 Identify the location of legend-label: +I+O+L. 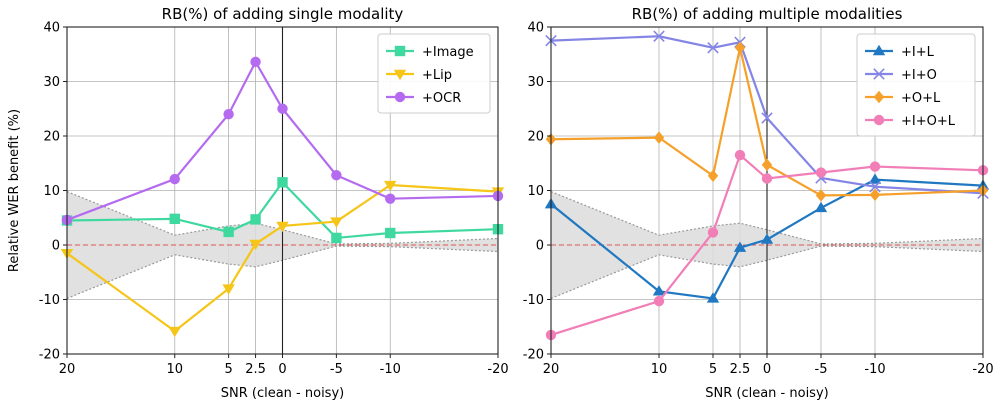
(928, 121).